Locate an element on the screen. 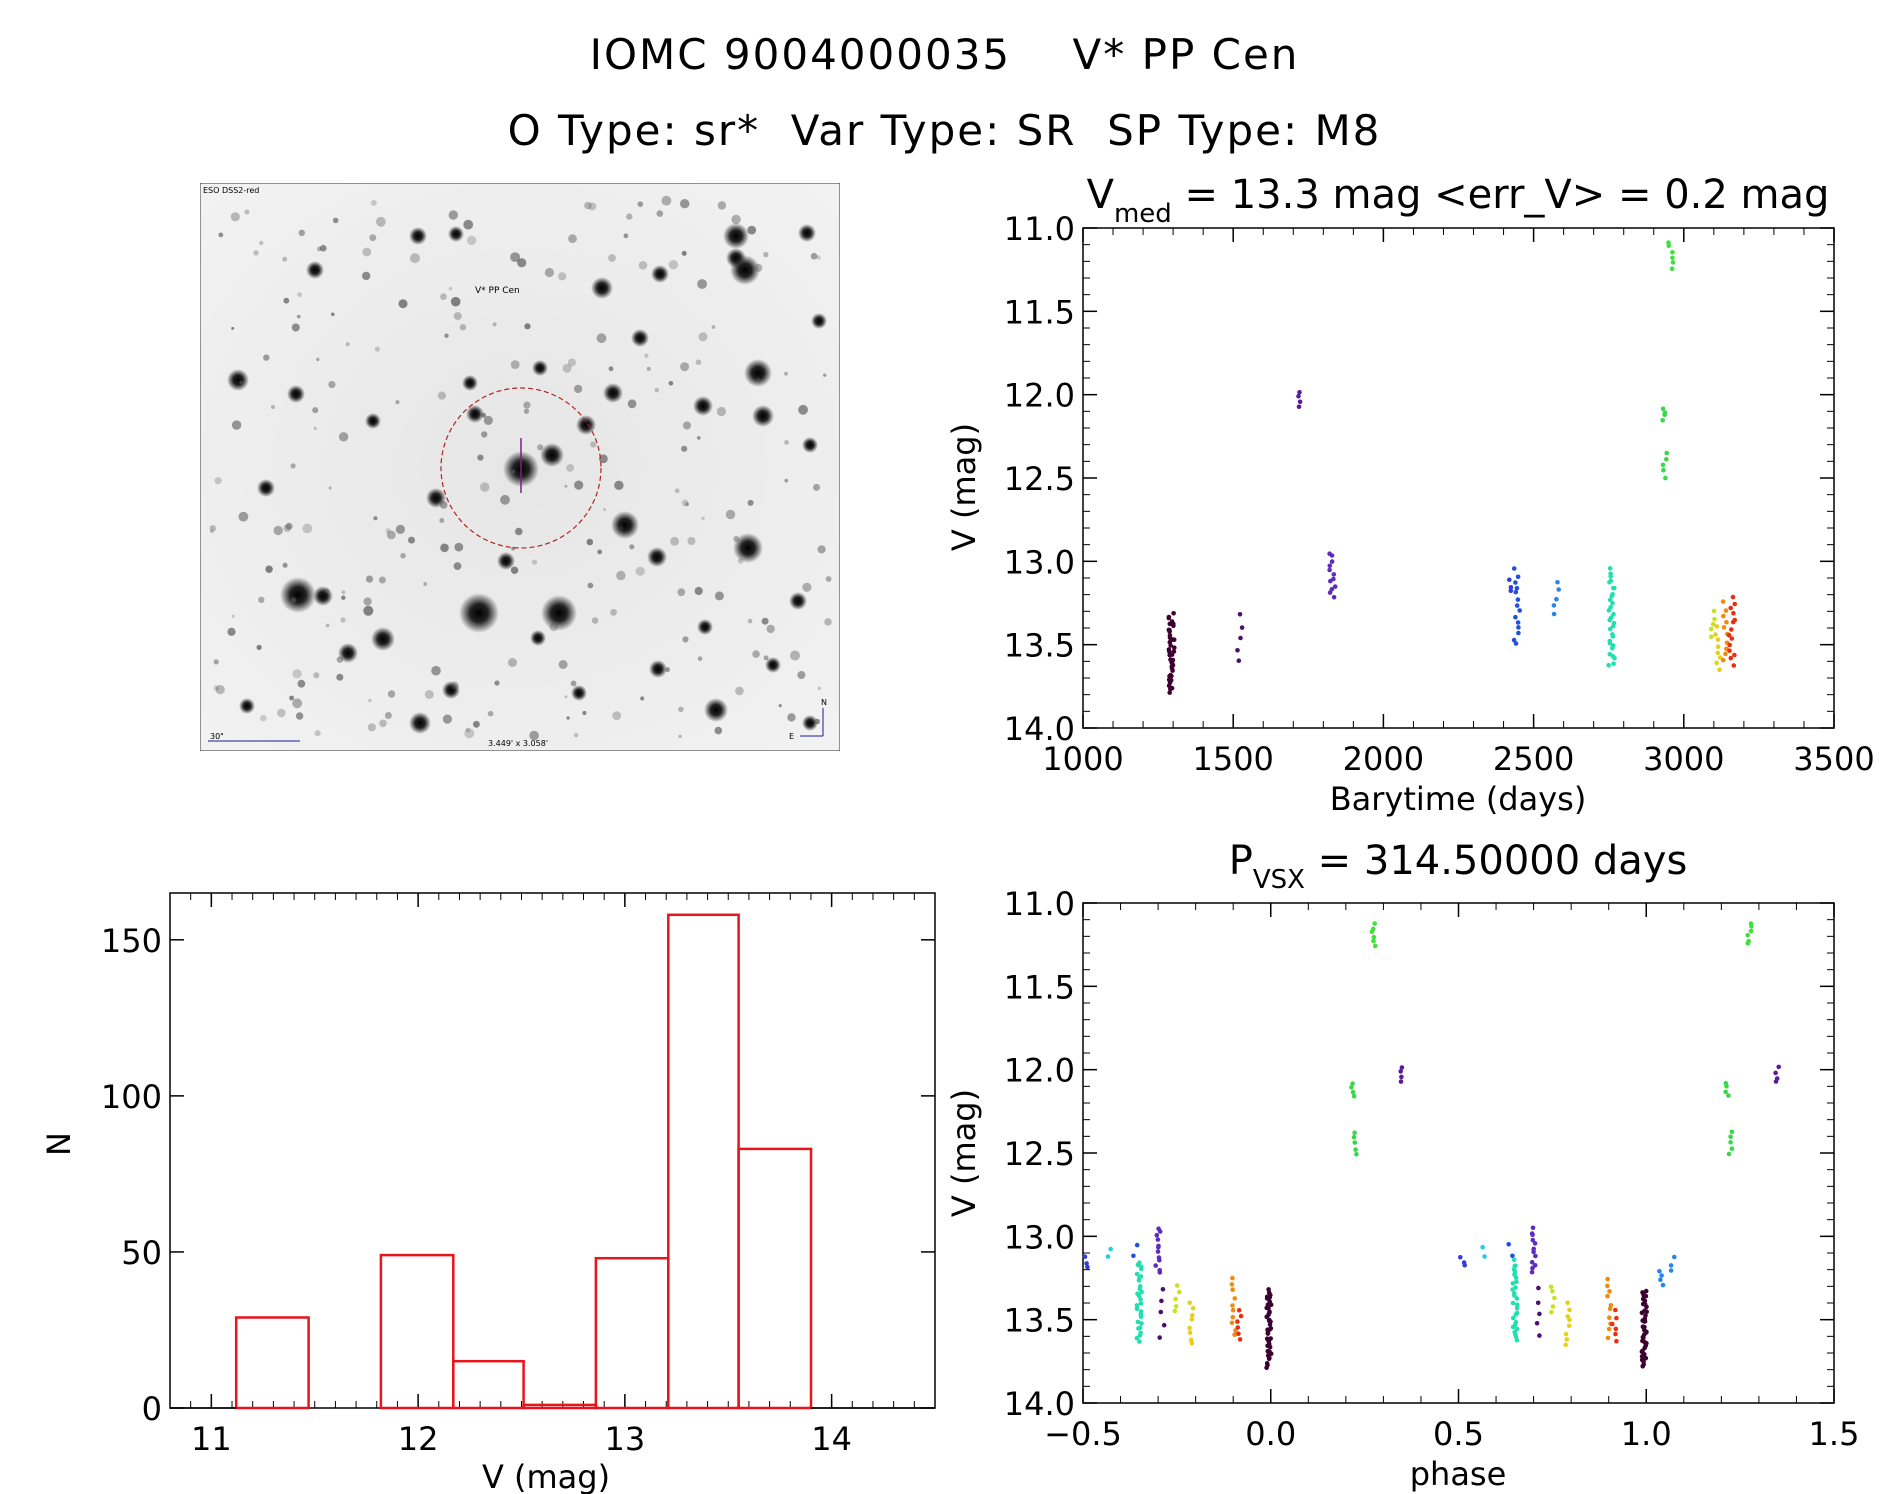 The width and height of the screenshot is (1889, 1494). y-tick-label: 12.0 is located at coordinates (1039, 396).